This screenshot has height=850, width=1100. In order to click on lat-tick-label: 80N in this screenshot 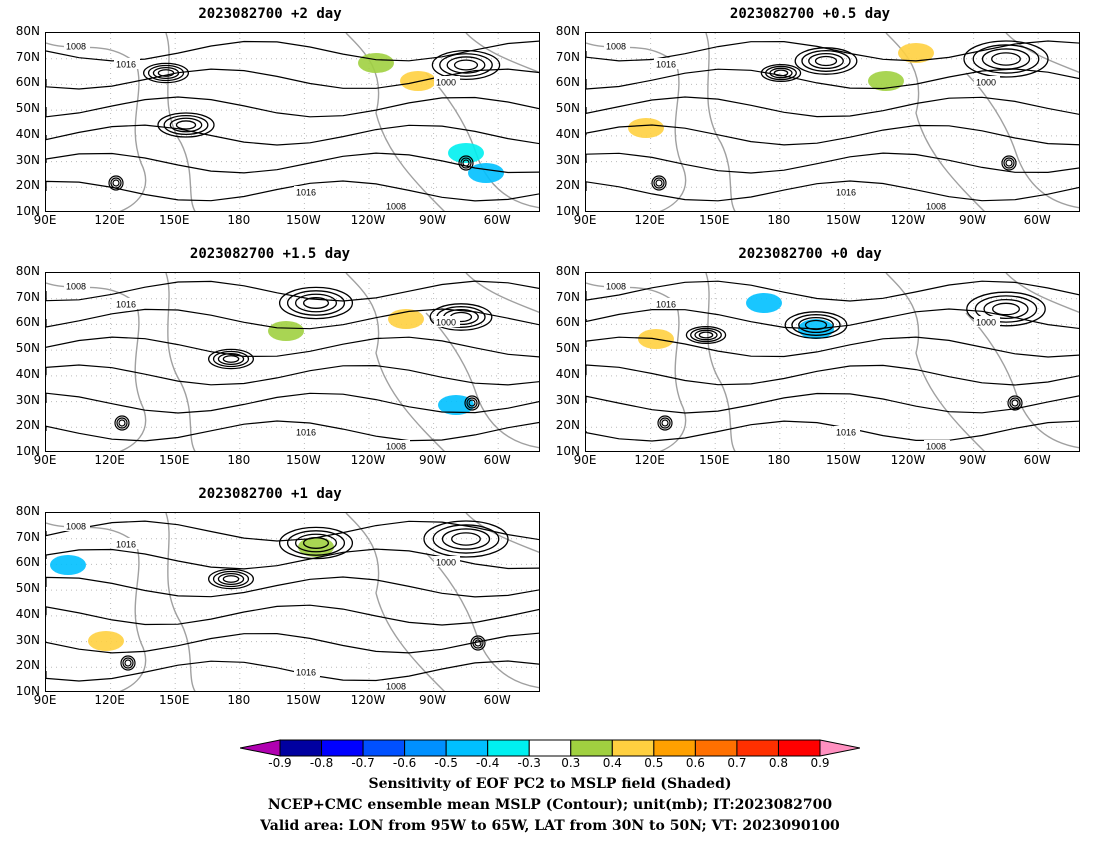, I will do `click(27, 31)`.